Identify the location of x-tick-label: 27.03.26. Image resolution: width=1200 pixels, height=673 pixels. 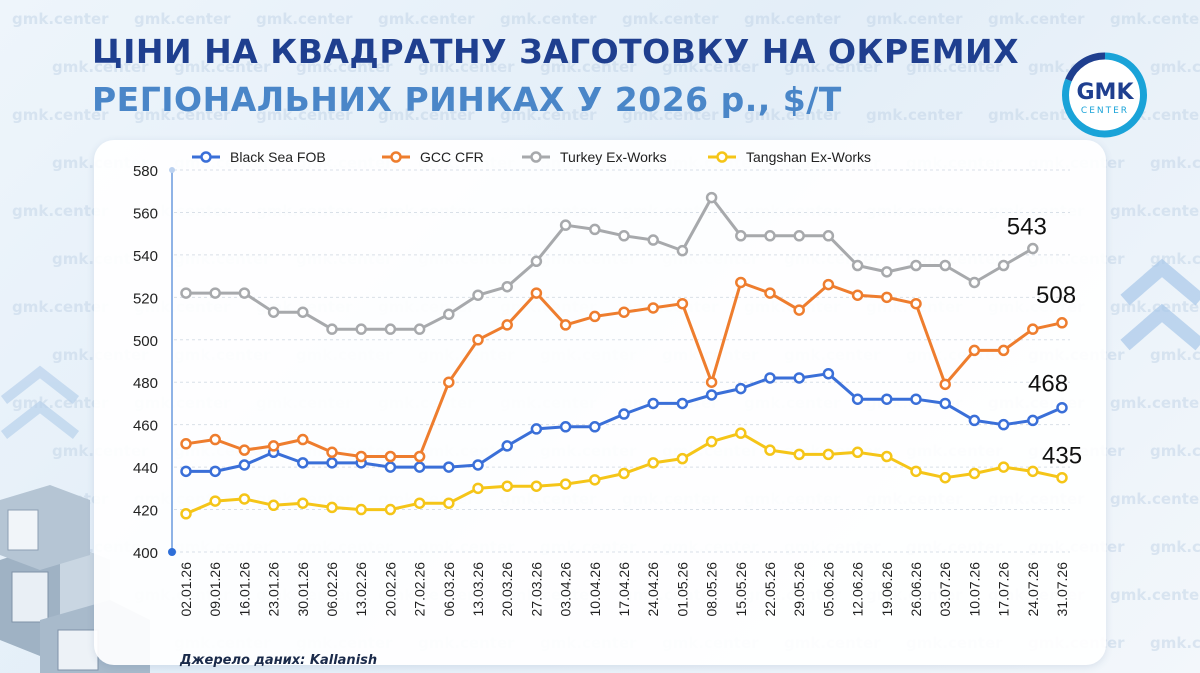
(536, 589).